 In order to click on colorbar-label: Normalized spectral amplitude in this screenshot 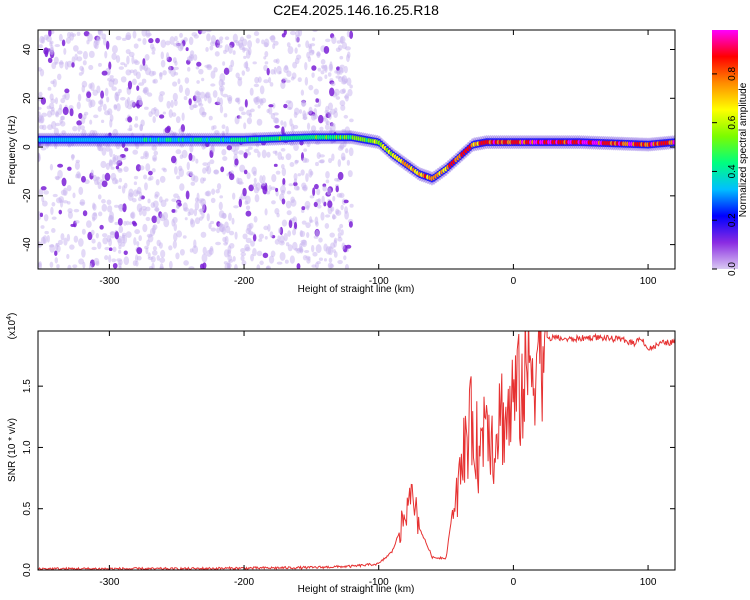, I will do `click(743, 149)`.